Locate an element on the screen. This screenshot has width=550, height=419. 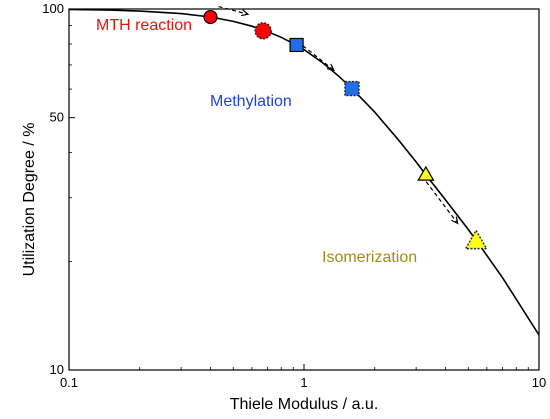
x-tick-label: 10 is located at coordinates (539, 382).